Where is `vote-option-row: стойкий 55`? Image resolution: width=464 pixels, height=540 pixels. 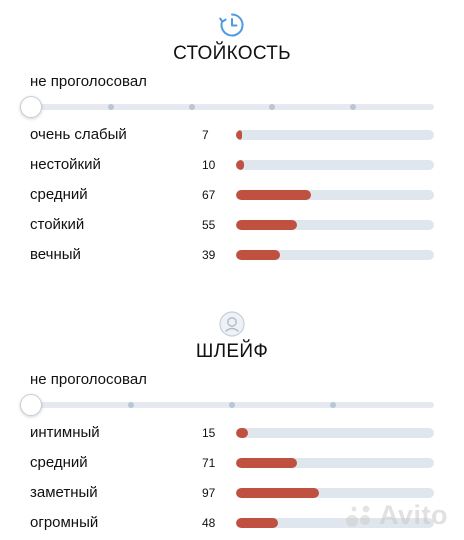 vote-option-row: стойкий 55 is located at coordinates (232, 226).